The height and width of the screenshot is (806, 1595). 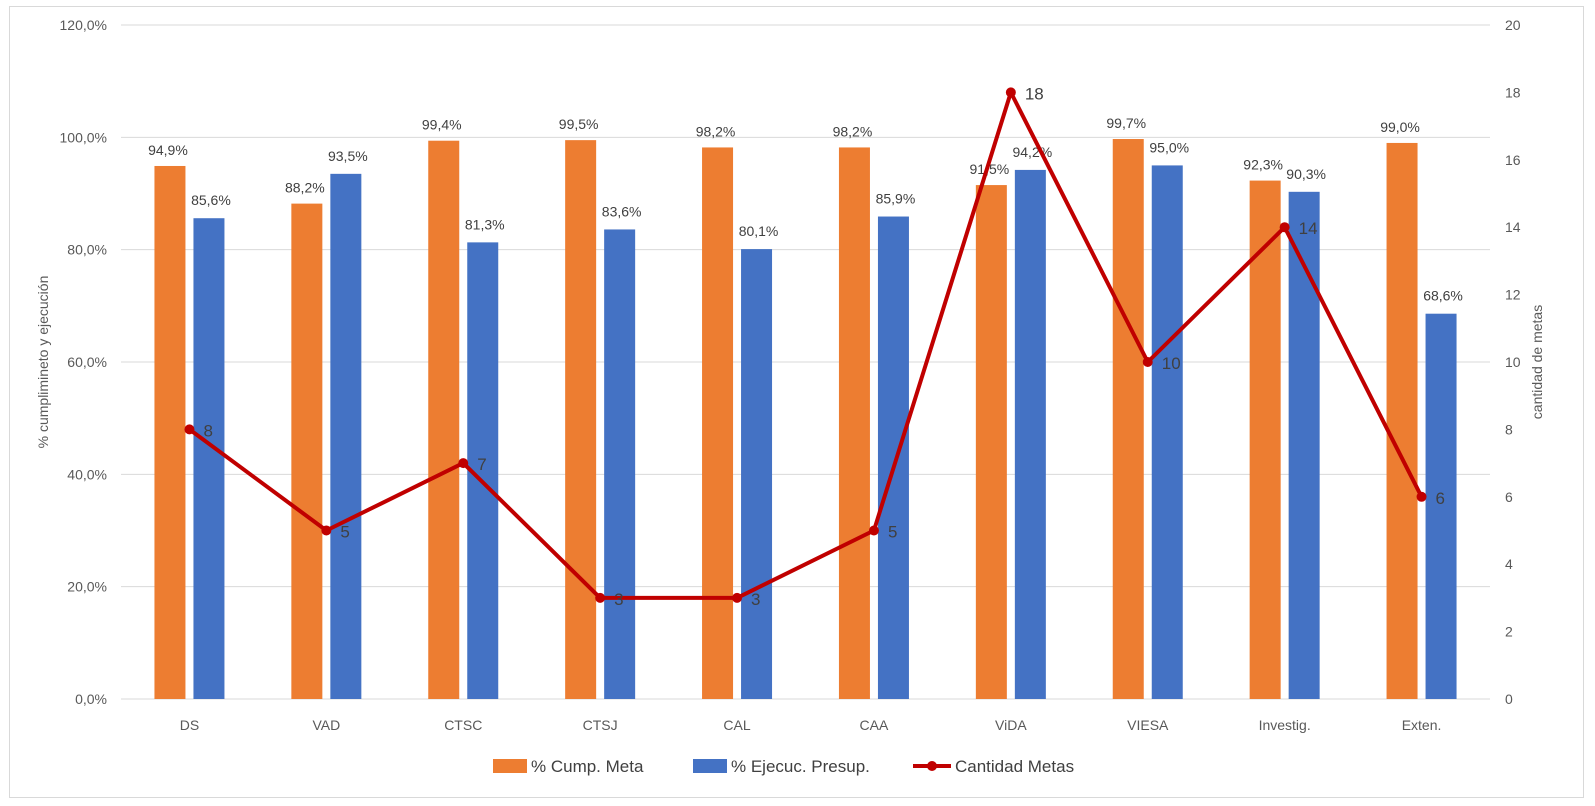 What do you see at coordinates (168, 150) in the screenshot?
I see `data-label-cump-meta: 94,9%` at bounding box center [168, 150].